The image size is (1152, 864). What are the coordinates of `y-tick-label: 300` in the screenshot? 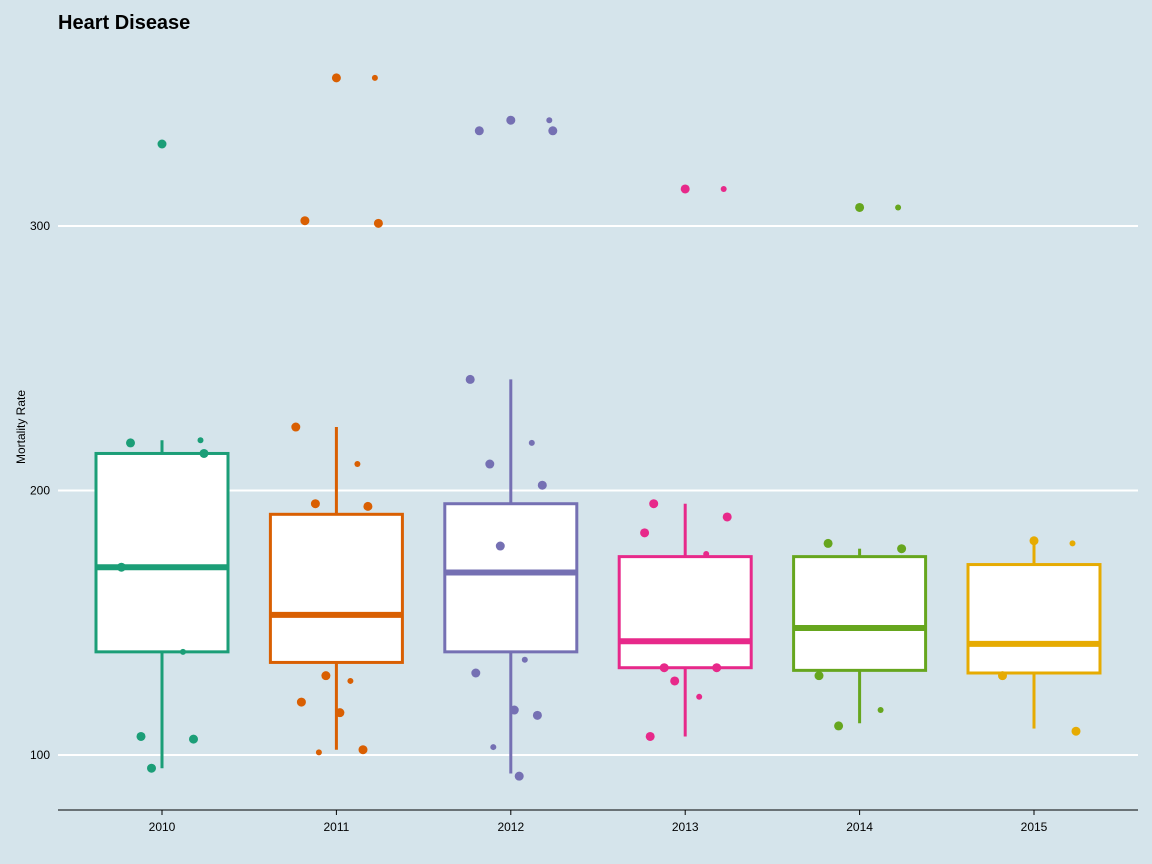 It's located at (40, 226).